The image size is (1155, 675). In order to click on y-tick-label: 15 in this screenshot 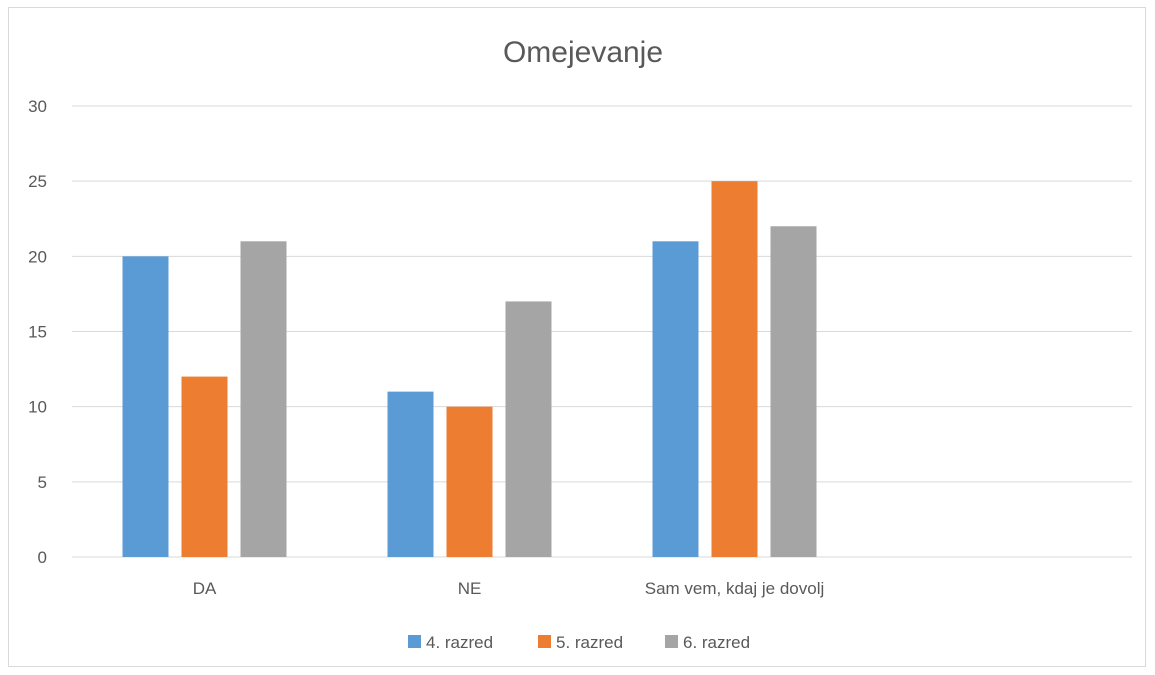, I will do `click(37, 332)`.